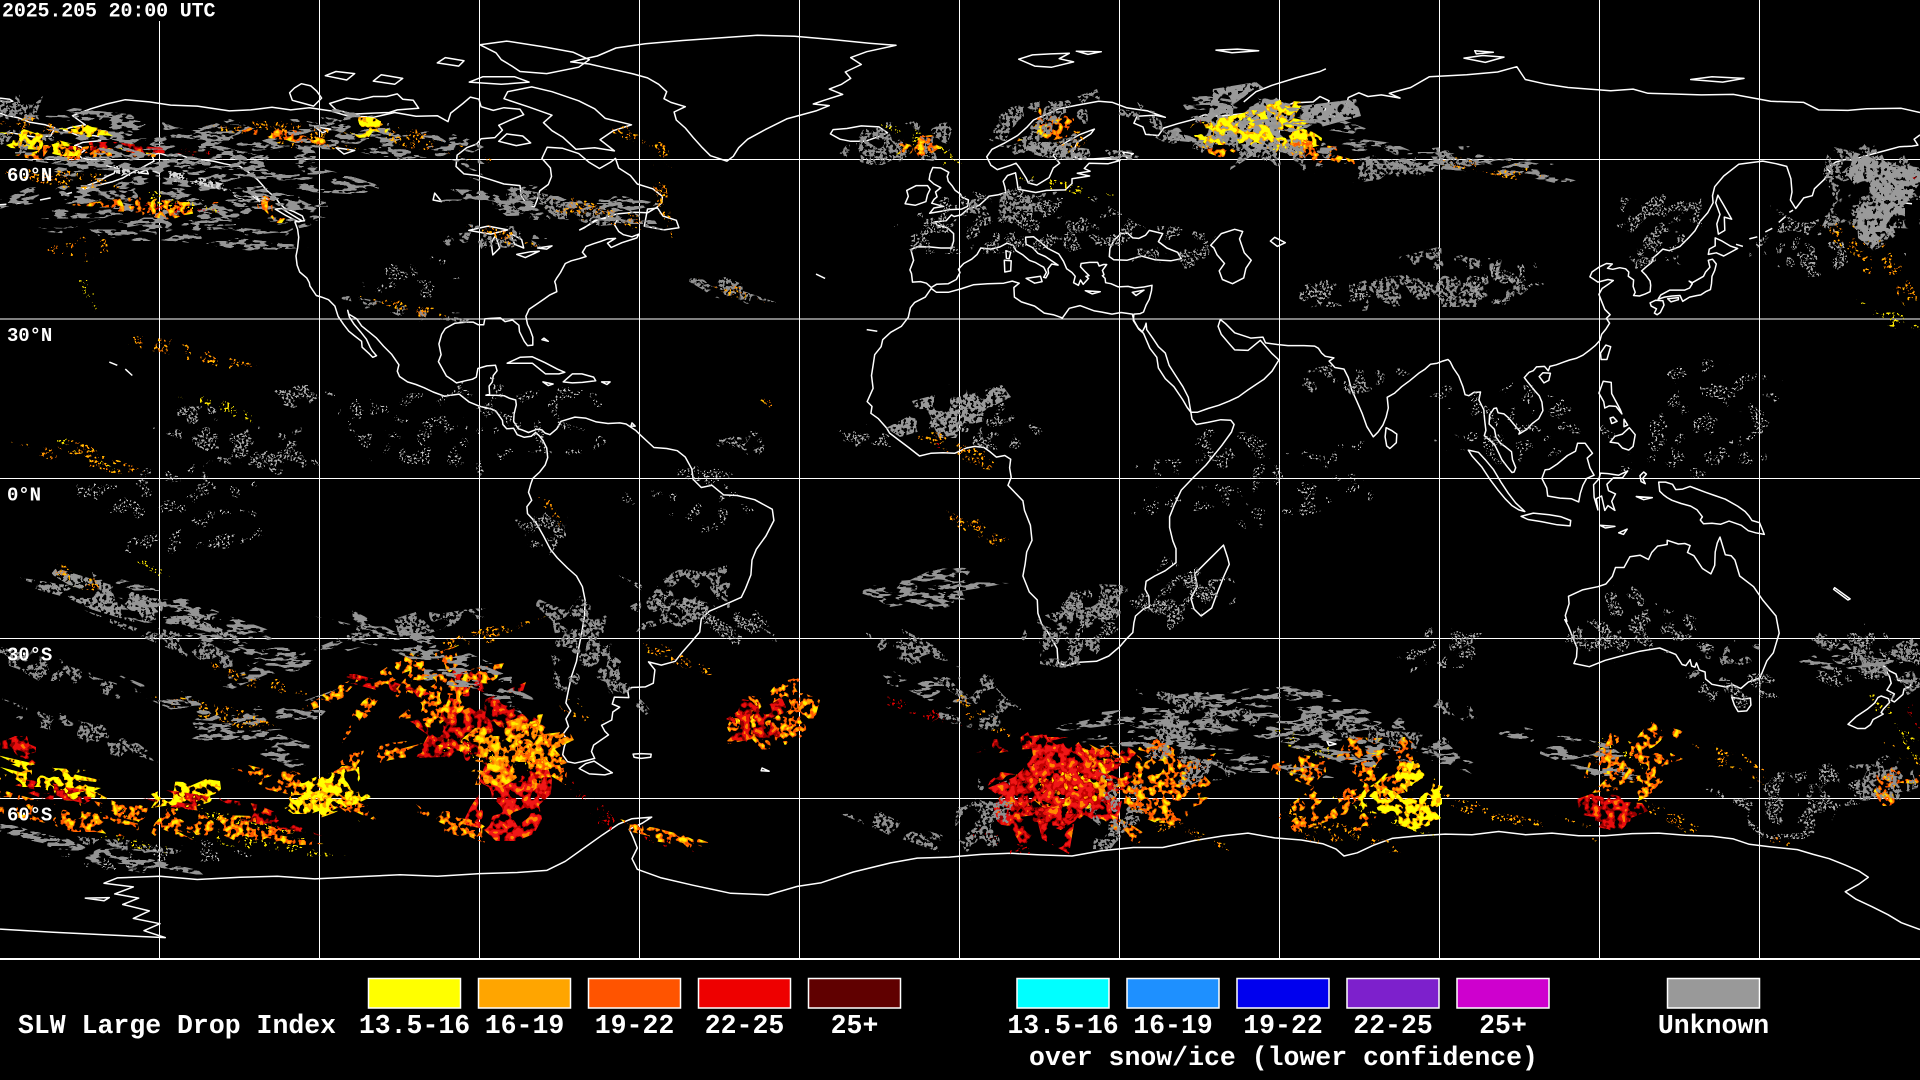 Image resolution: width=1920 pixels, height=1080 pixels. I want to click on svg-text: 60°N, so click(29, 176).